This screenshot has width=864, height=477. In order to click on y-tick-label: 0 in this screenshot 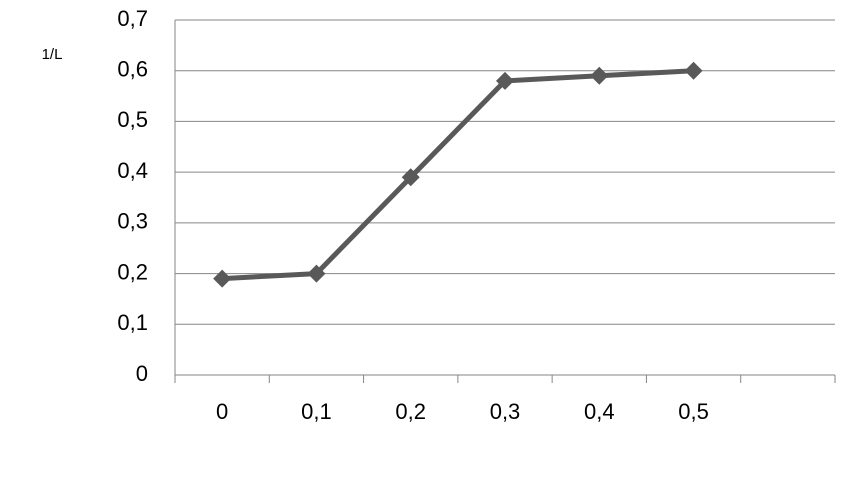, I will do `click(142, 373)`.